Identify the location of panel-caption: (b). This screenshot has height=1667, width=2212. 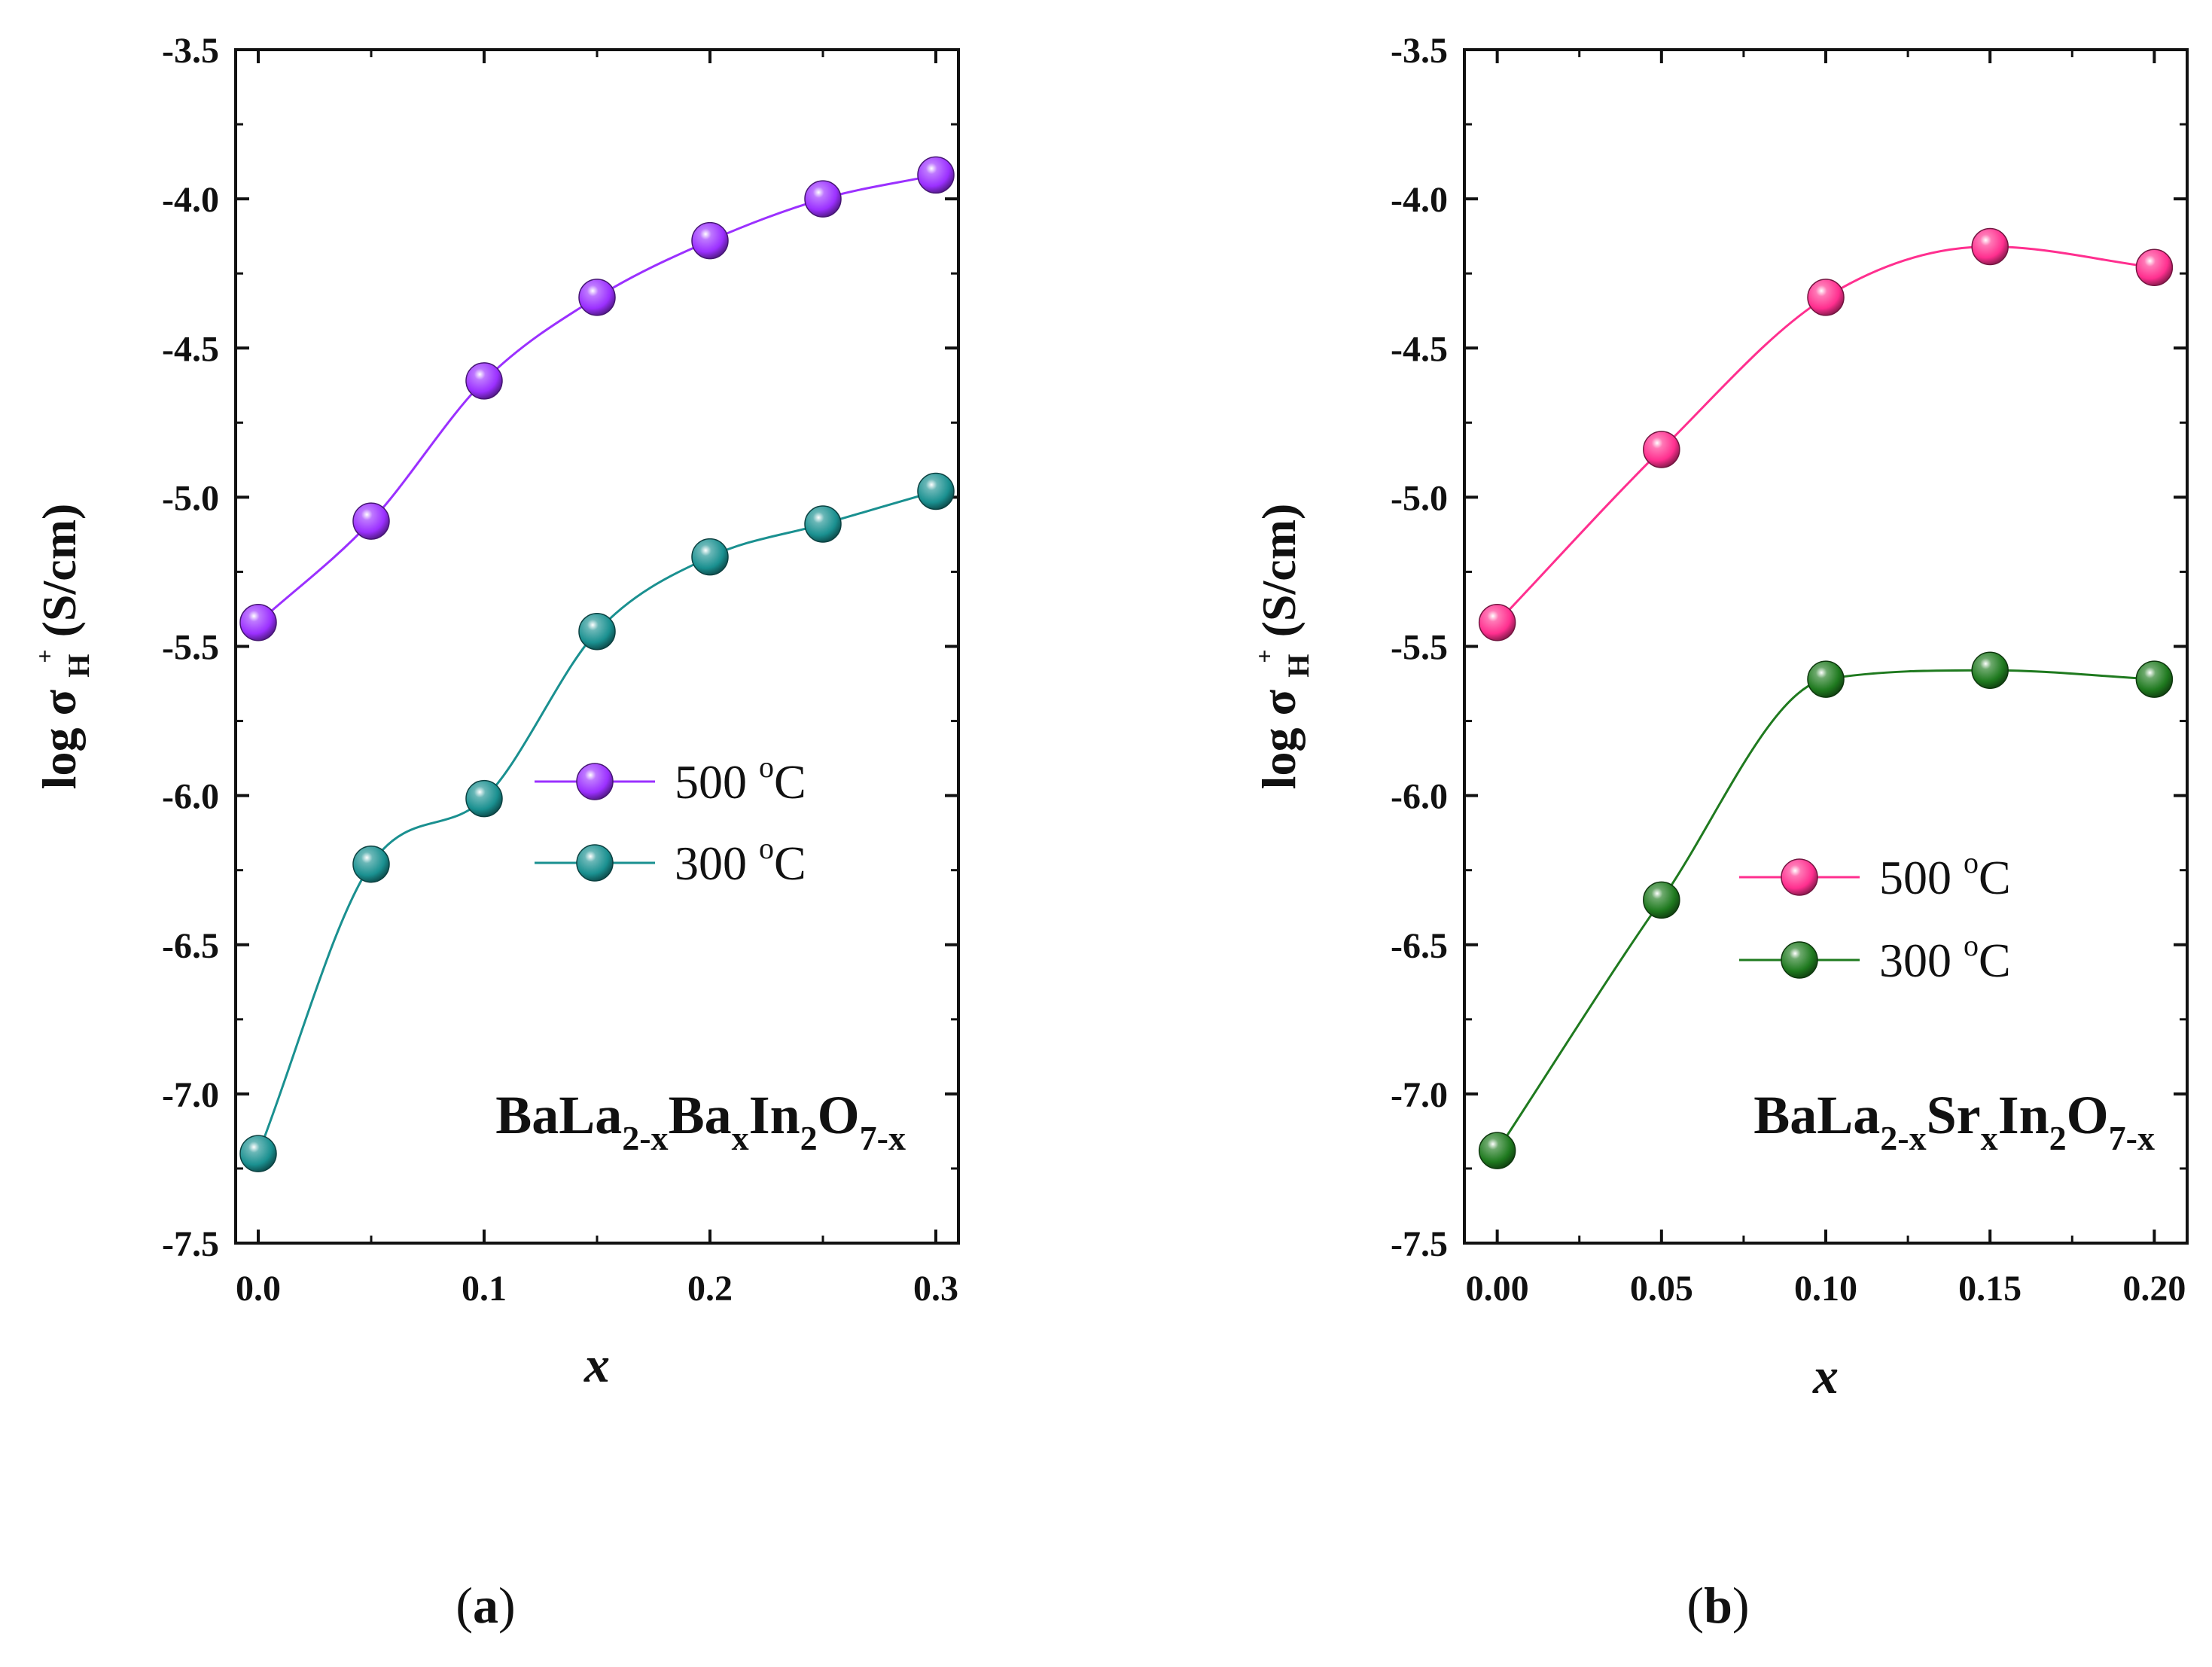
(1717, 1606).